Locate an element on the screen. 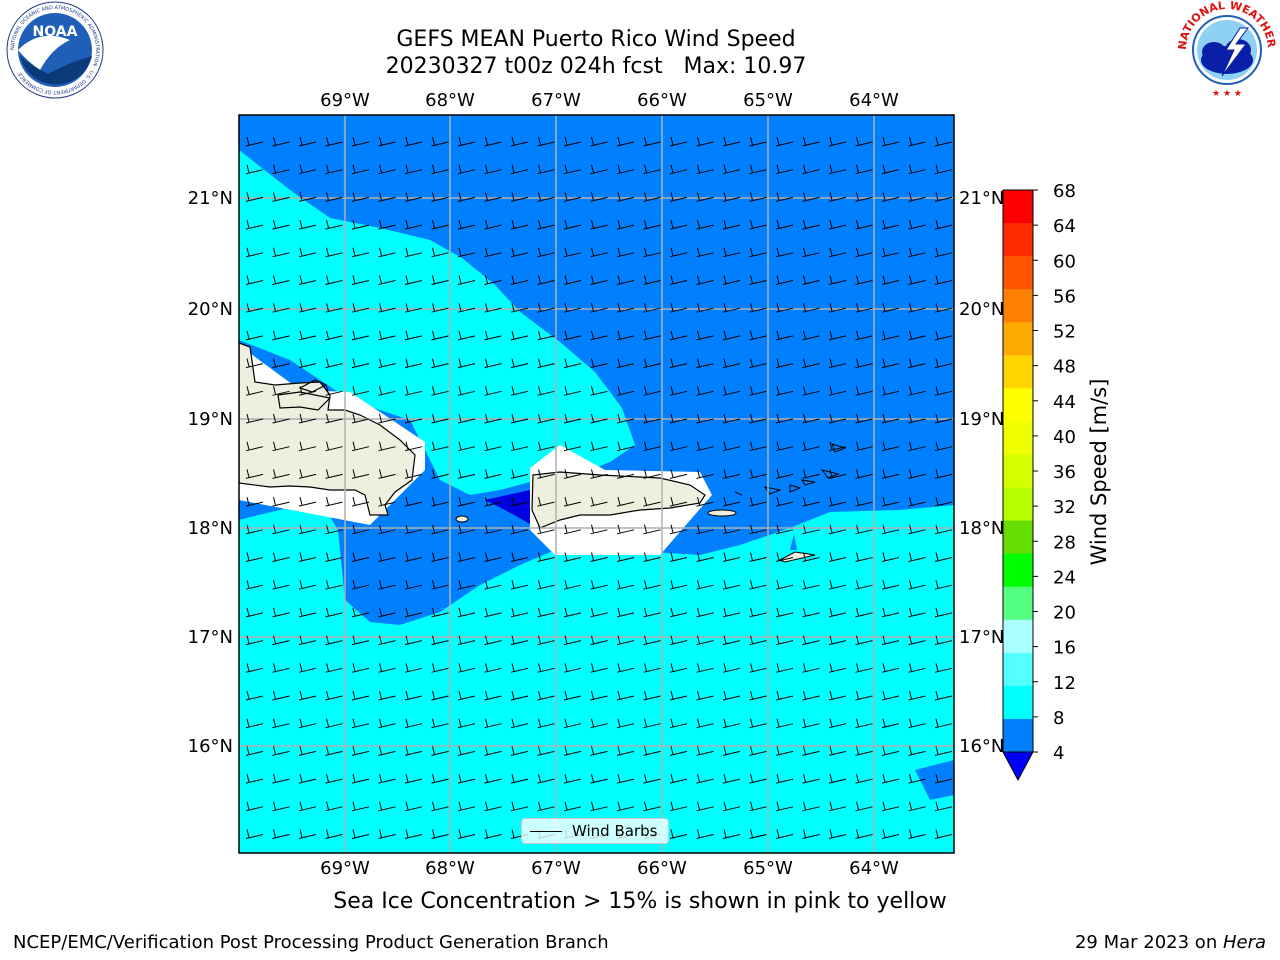  lon-label-bottom: 67°W is located at coordinates (556, 868).